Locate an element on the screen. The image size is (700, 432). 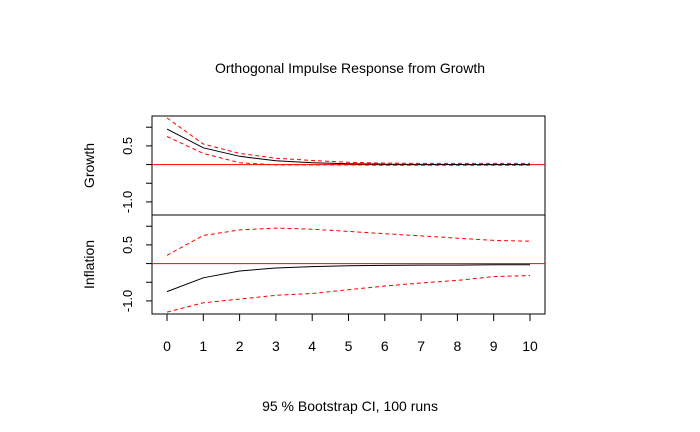
y-tick-label-inflation: 0.5 is located at coordinates (127, 245).